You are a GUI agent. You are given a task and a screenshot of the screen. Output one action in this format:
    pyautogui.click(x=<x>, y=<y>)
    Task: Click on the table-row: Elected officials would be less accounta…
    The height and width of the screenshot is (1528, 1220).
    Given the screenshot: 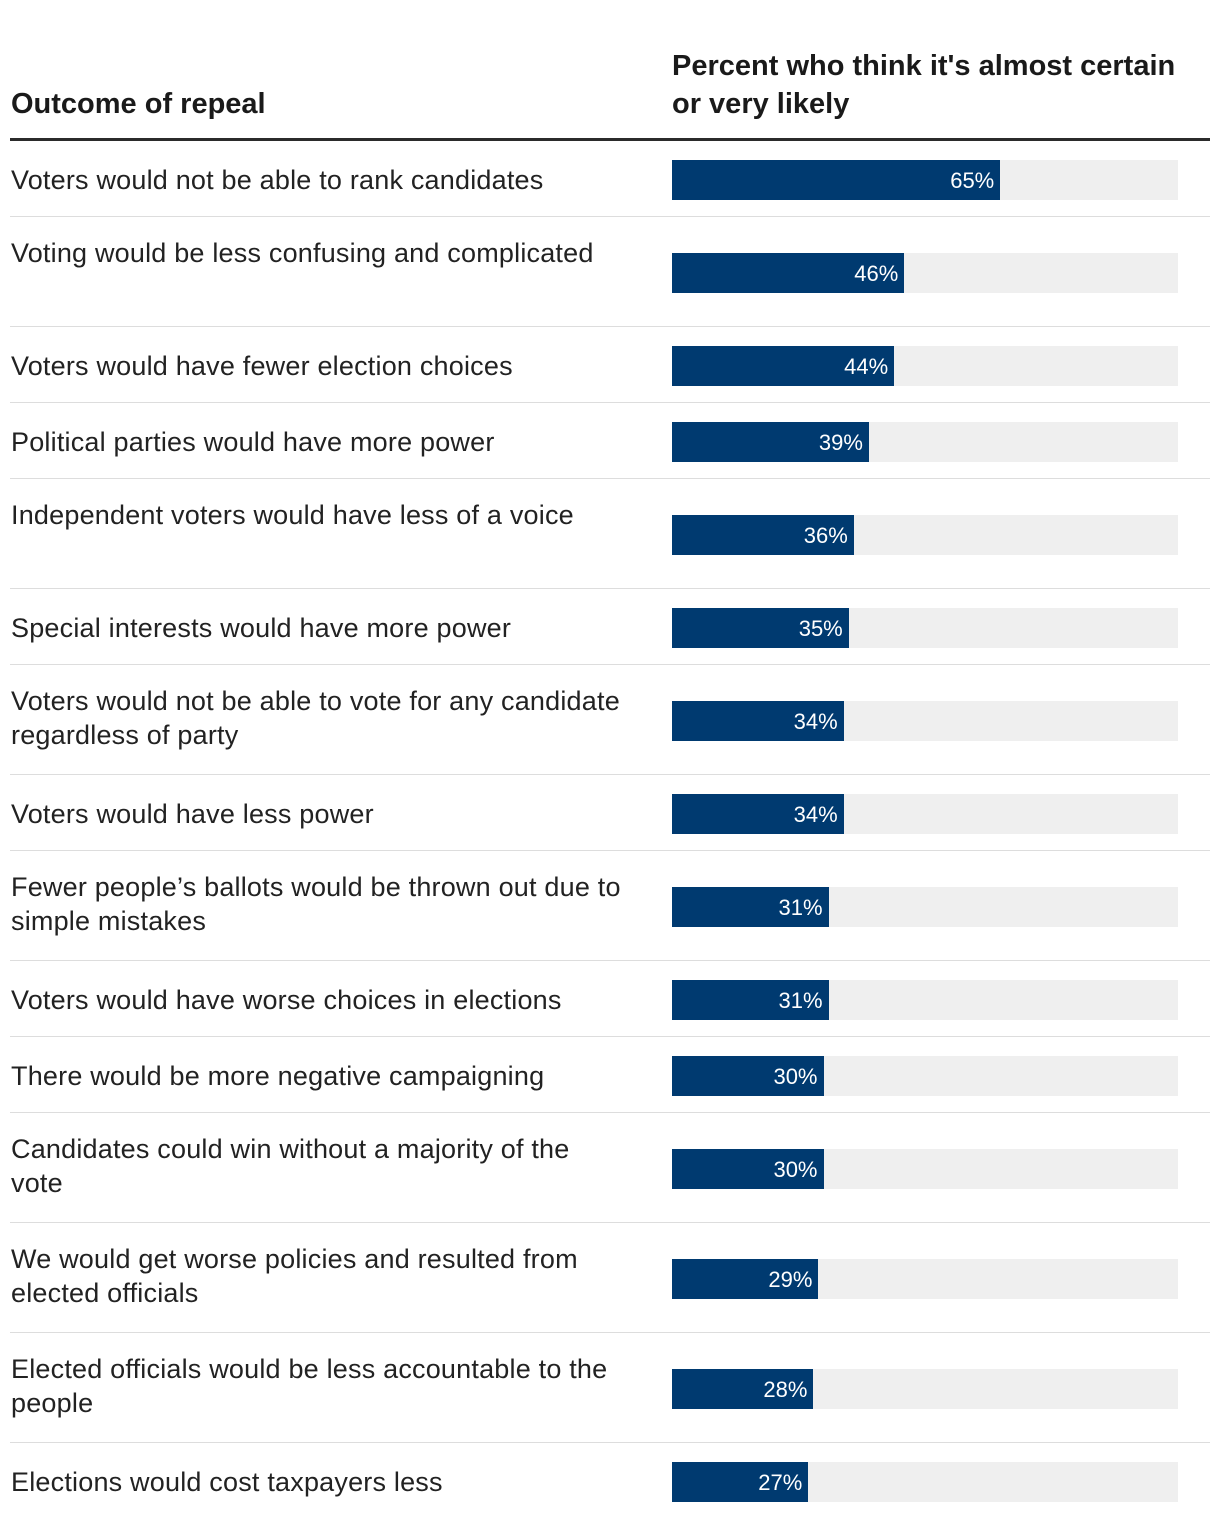 What is the action you would take?
    pyautogui.click(x=610, y=1388)
    